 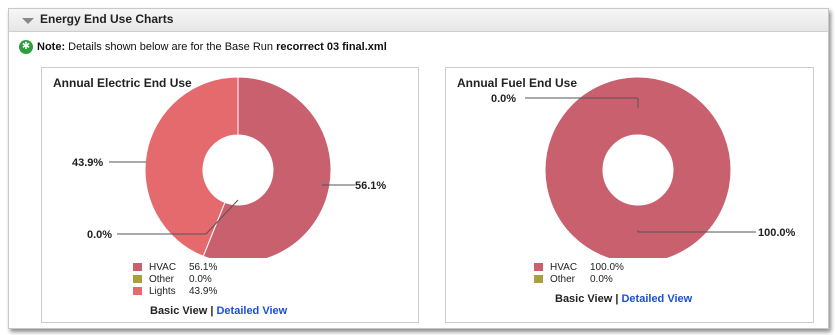 What do you see at coordinates (418, 20) in the screenshot?
I see `section-header: Energy End Use Charts` at bounding box center [418, 20].